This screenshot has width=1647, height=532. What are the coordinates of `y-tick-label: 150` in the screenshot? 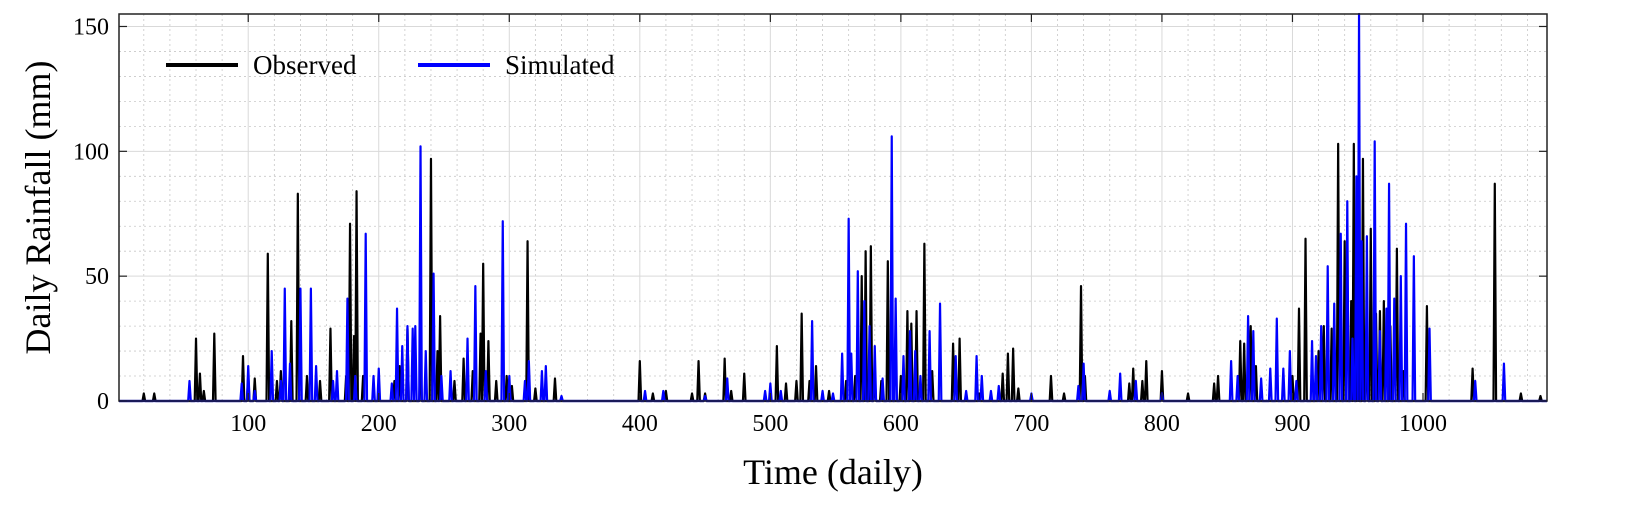 It's located at (91, 27).